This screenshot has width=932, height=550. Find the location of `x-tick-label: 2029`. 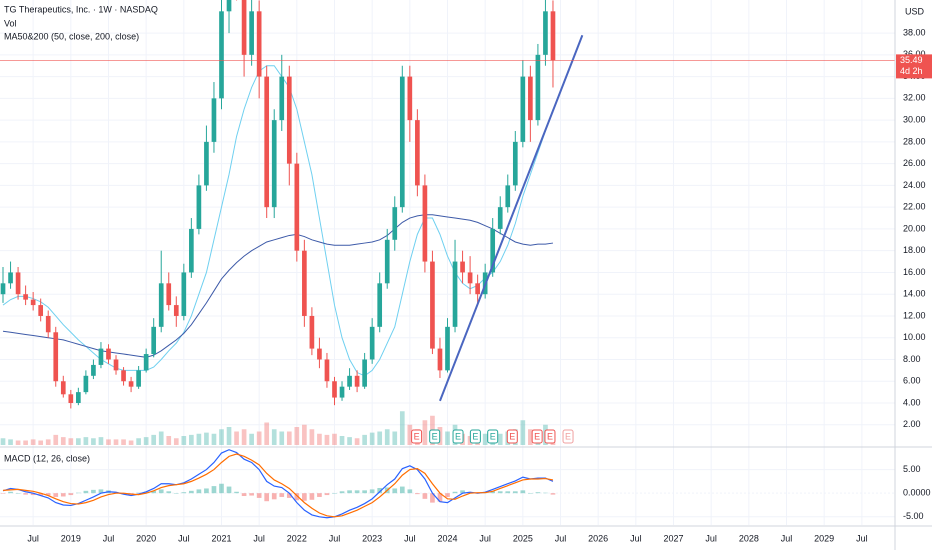

x-tick-label: 2029 is located at coordinates (824, 538).